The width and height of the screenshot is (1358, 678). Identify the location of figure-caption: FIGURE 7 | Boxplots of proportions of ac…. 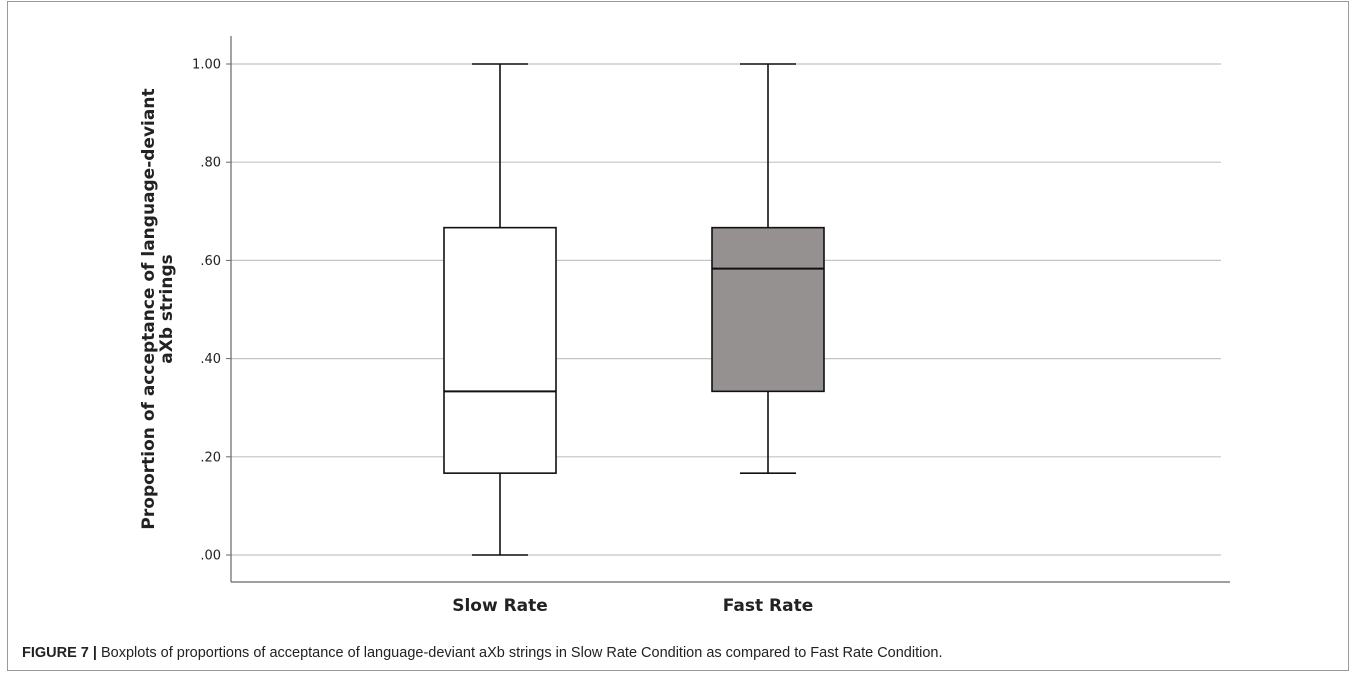
(677, 653).